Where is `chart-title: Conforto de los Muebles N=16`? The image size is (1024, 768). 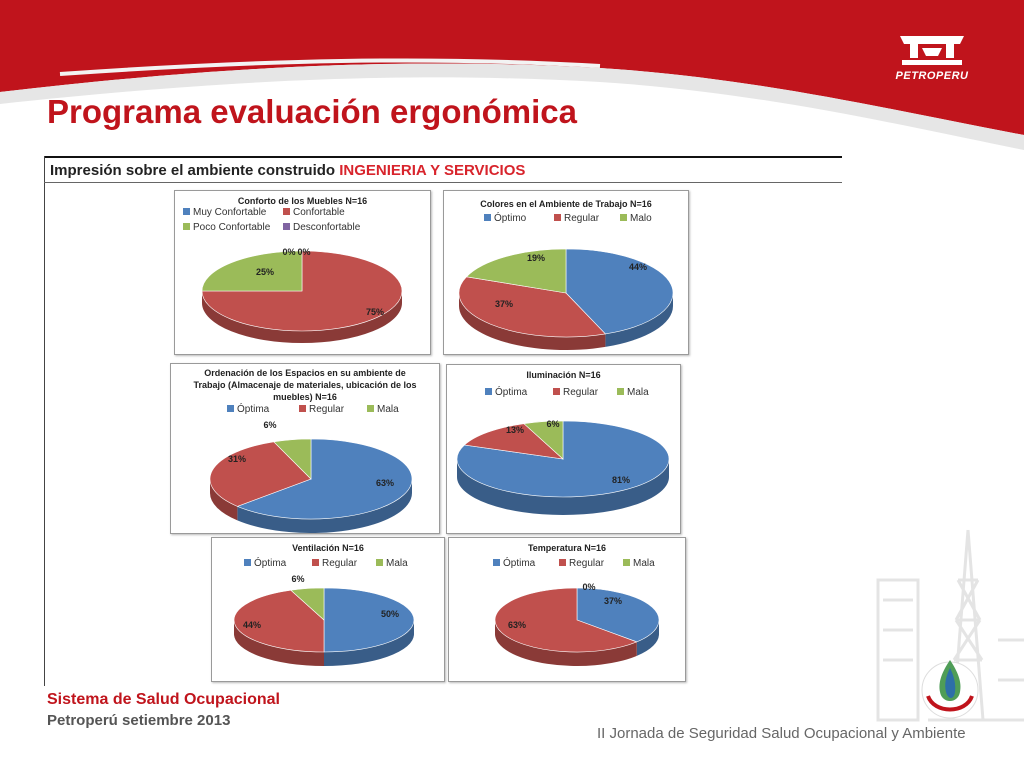
chart-title: Conforto de los Muebles N=16 is located at coordinates (302, 201).